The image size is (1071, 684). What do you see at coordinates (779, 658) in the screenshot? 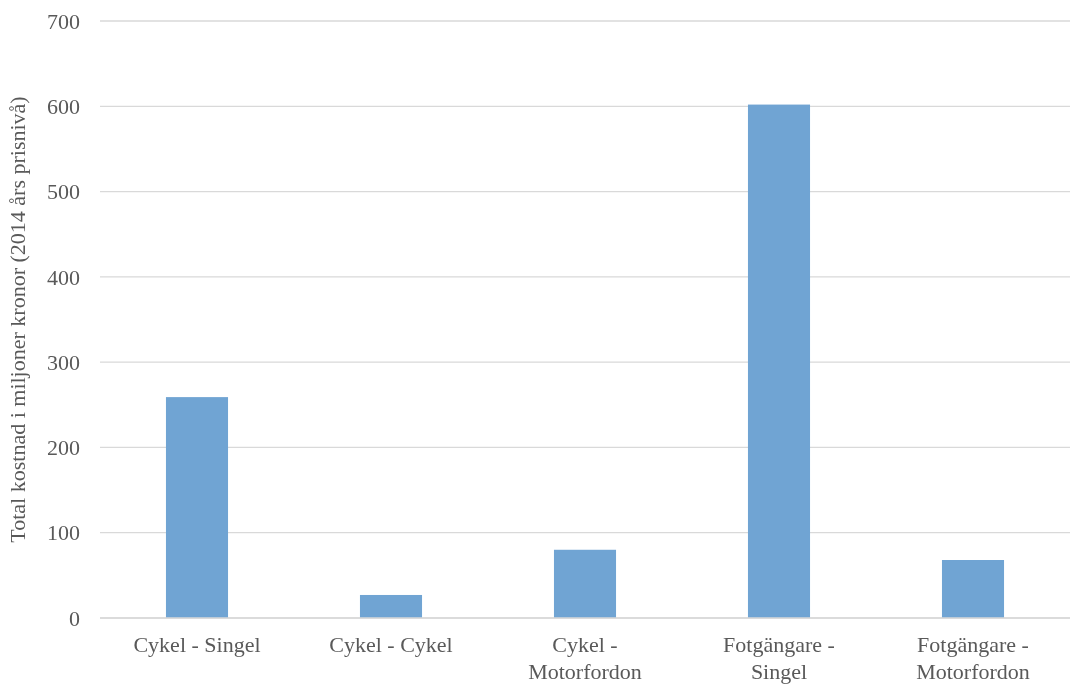
I see `x-tick-label: Fotgängare - Singel` at bounding box center [779, 658].